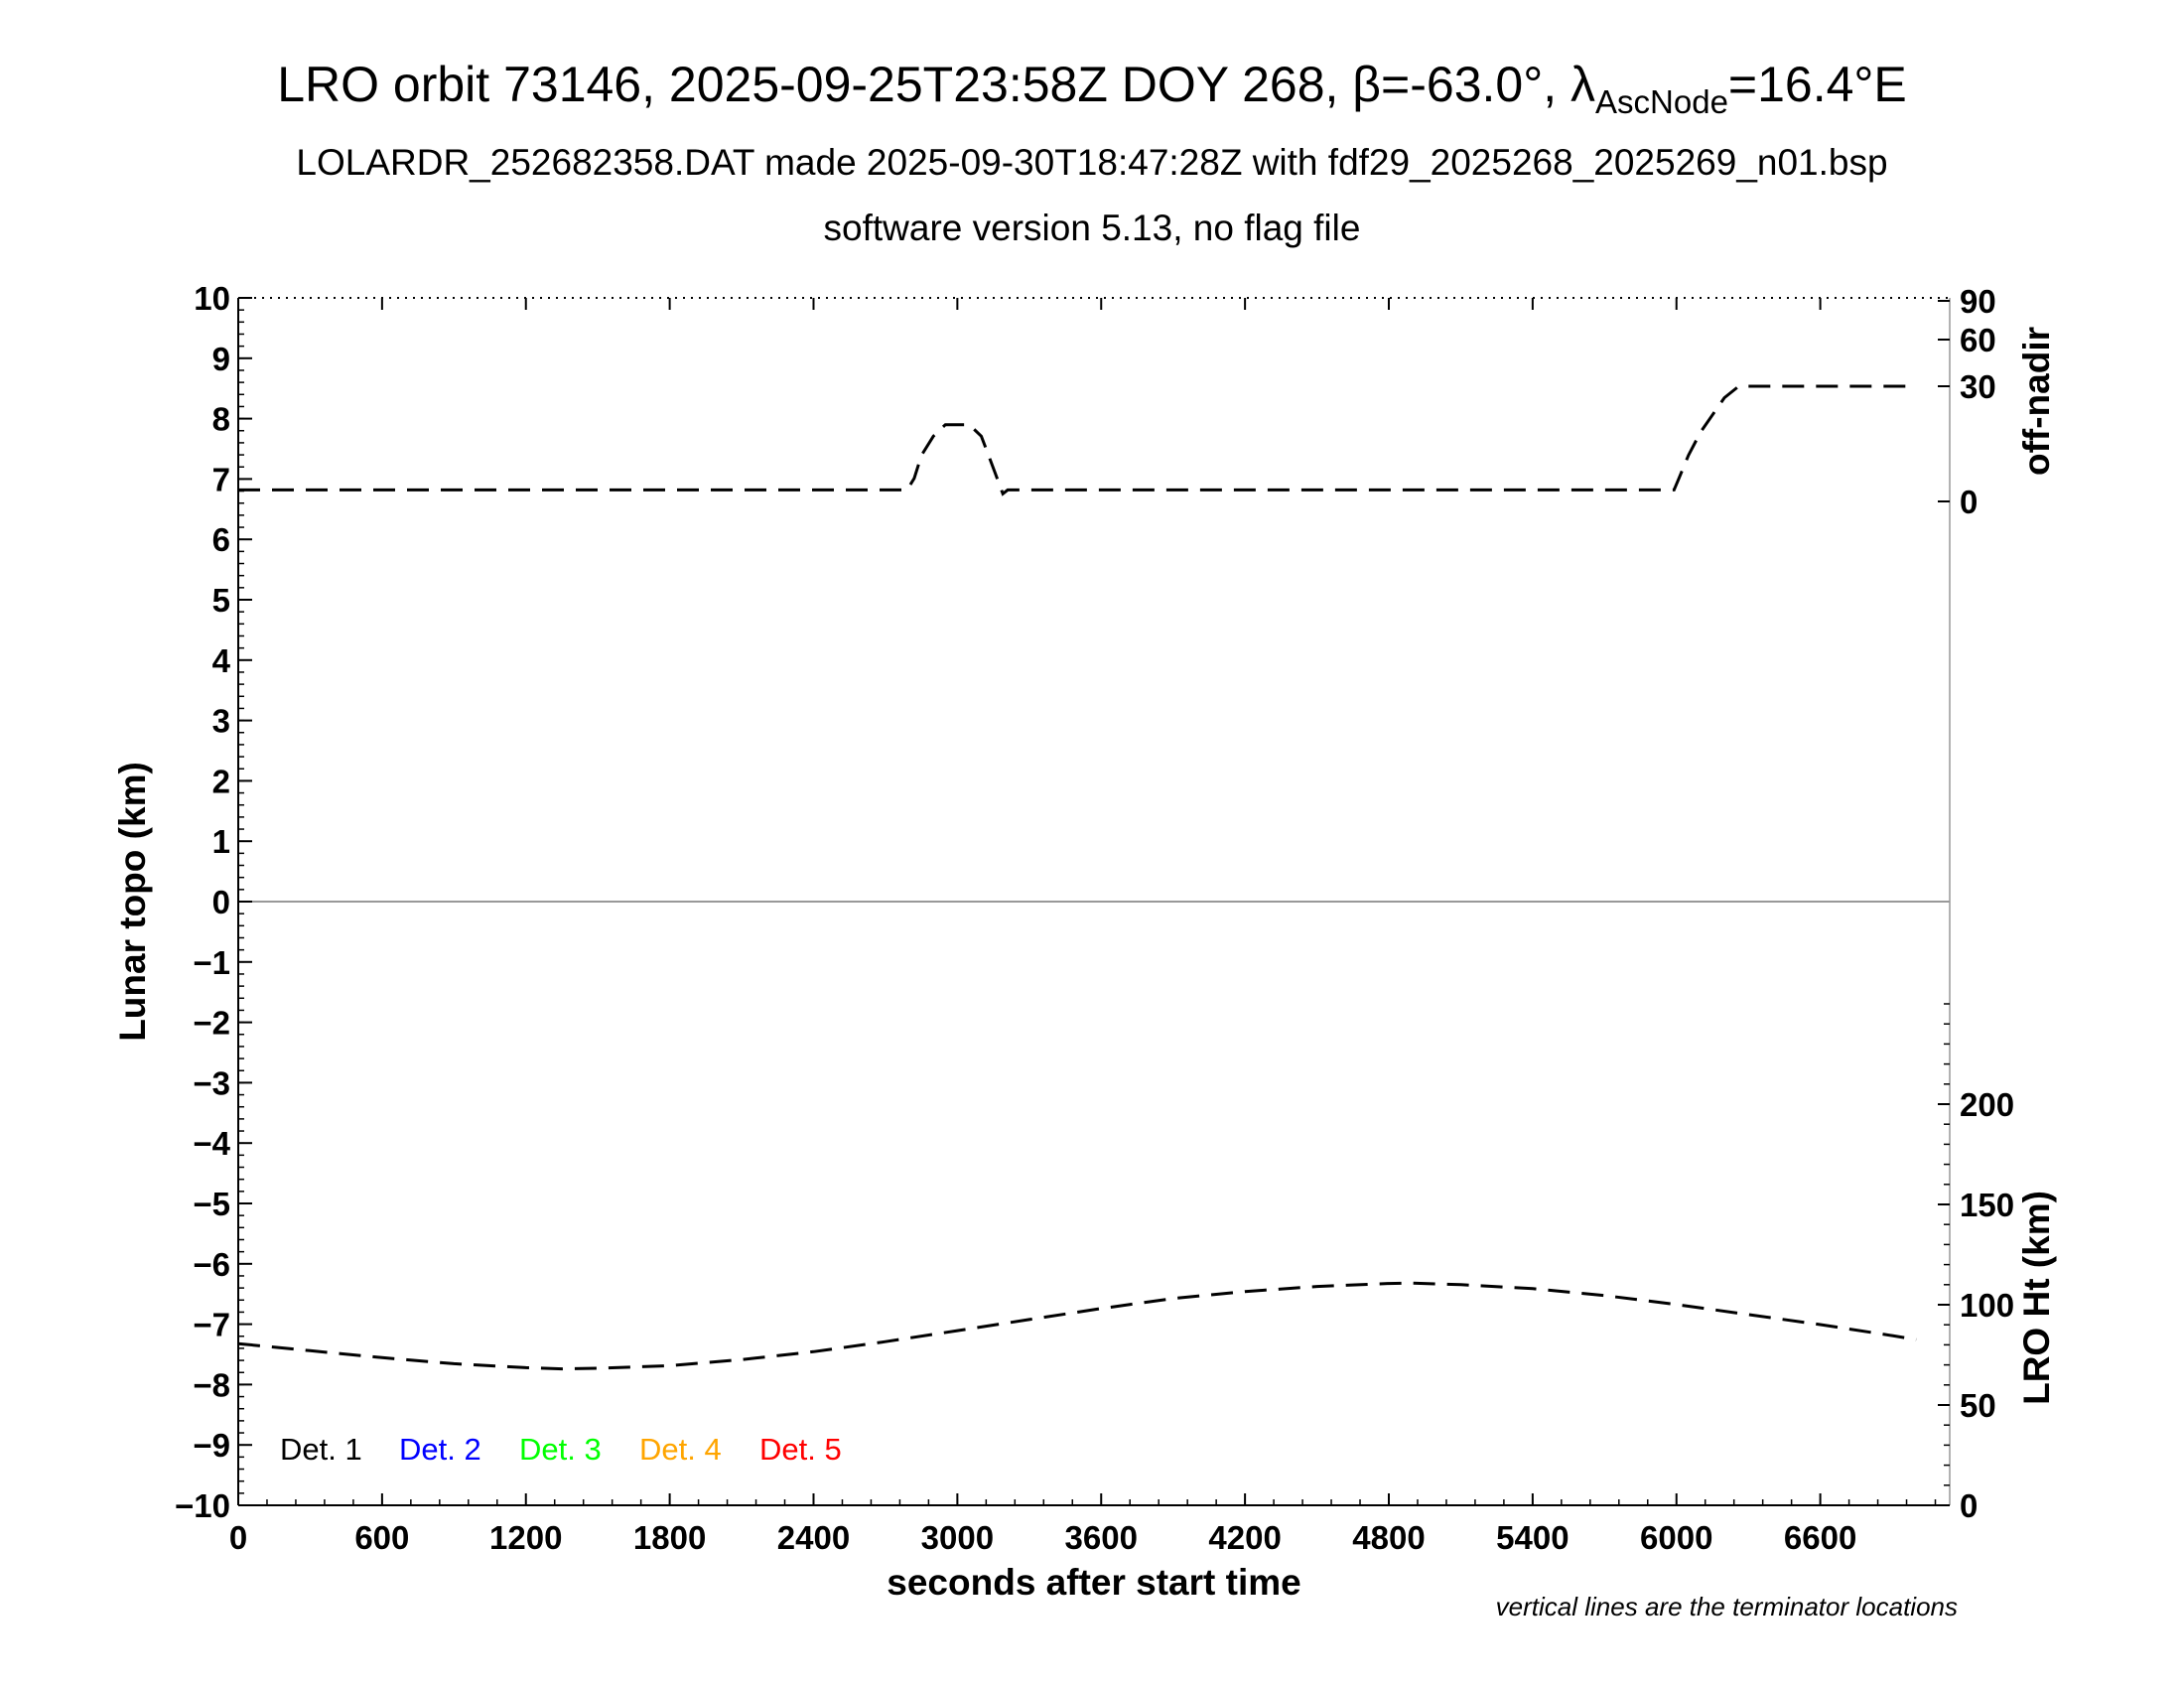 The height and width of the screenshot is (1688, 2184). Describe the element at coordinates (1978, 1405) in the screenshot. I see `lro-ht-tick-label: 50` at that location.